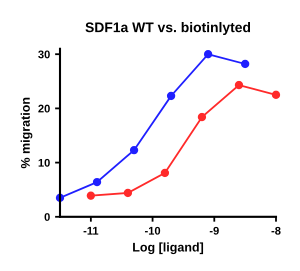  Describe the element at coordinates (168, 248) in the screenshot. I see `x-axis-title: Log [ligand]` at that location.